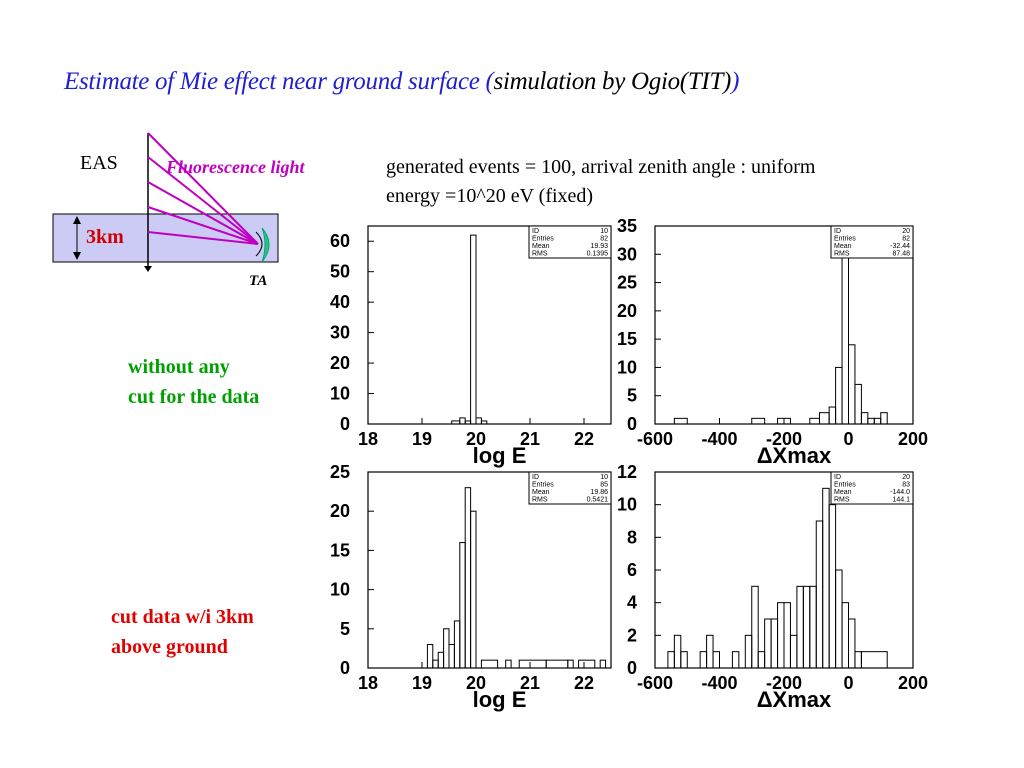 This screenshot has width=1024, height=768. What do you see at coordinates (530, 683) in the screenshot?
I see `x-tick-label: 21` at bounding box center [530, 683].